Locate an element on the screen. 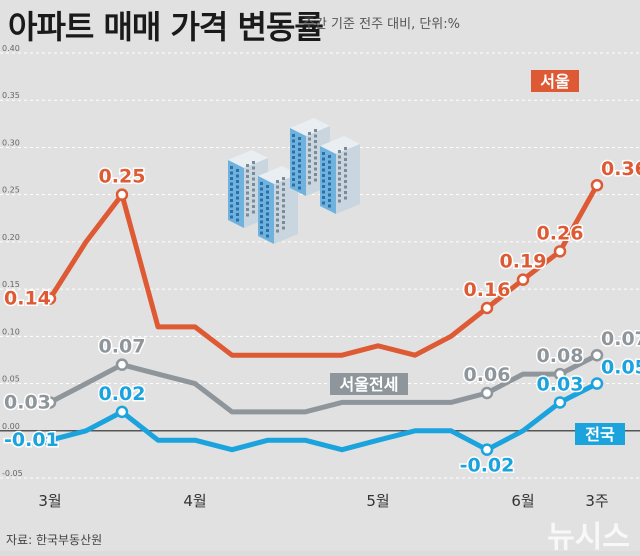 This screenshot has width=640, height=556. y-tick-label: 0.30 is located at coordinates (11, 142).